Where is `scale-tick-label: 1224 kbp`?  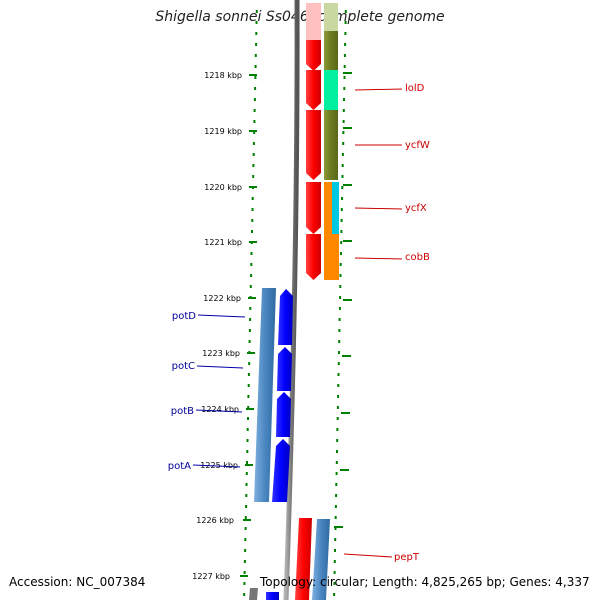
scale-tick-label: 1224 kbp is located at coordinates (220, 409).